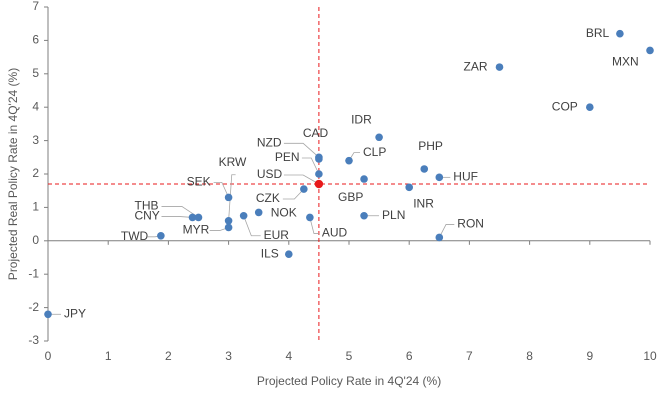 This screenshot has width=668, height=403. Describe the element at coordinates (446, 231) in the screenshot. I see `leader-line-ron` at that location.